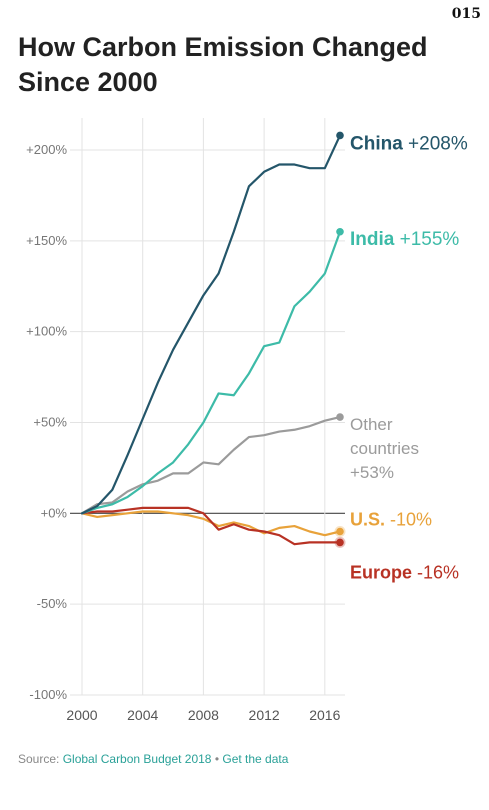  I want to click on label-value: -16%, so click(435, 572).